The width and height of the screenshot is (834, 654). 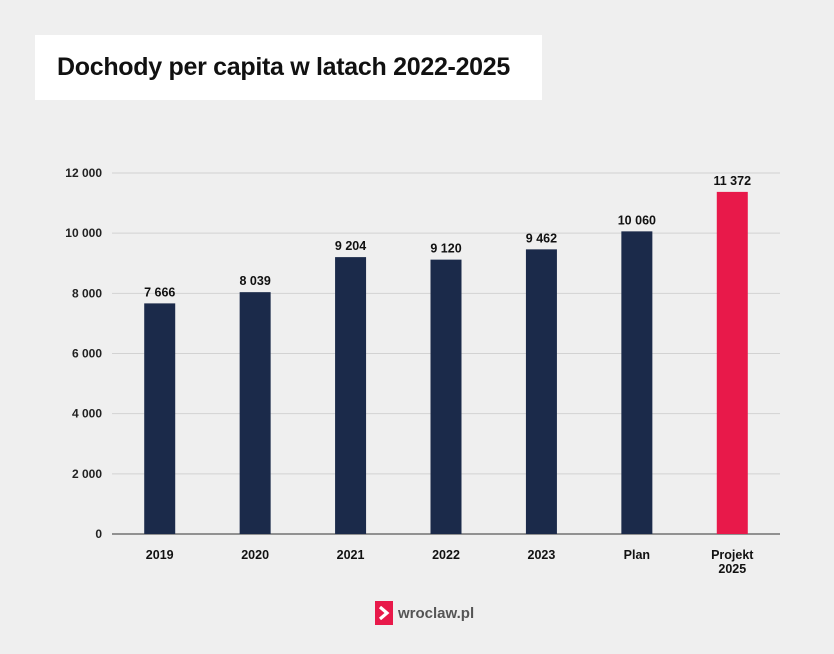 What do you see at coordinates (541, 238) in the screenshot?
I see `data-label: 9 462` at bounding box center [541, 238].